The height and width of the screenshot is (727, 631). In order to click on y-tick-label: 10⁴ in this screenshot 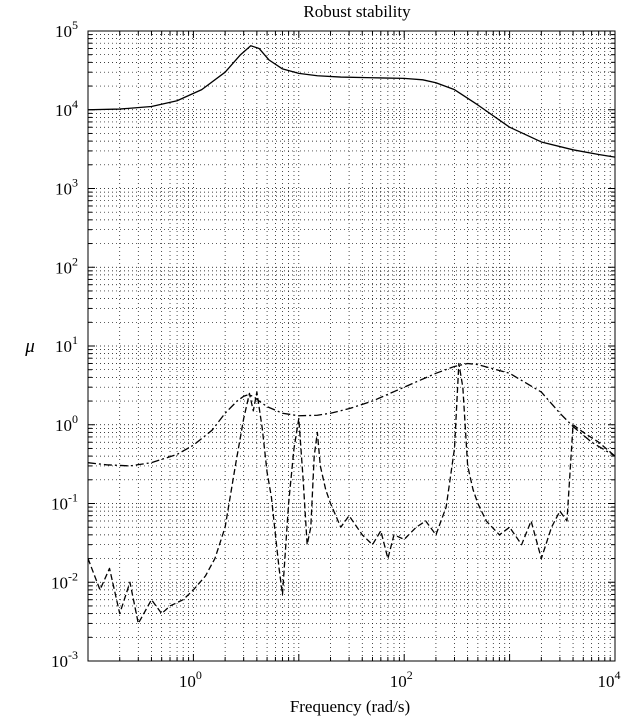, I will do `click(66, 108)`.